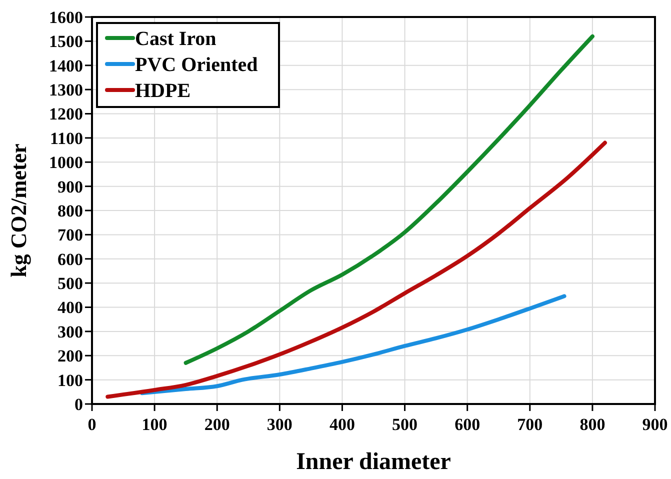 The height and width of the screenshot is (479, 671). What do you see at coordinates (70, 380) in the screenshot?
I see `y-tick-label: 100` at bounding box center [70, 380].